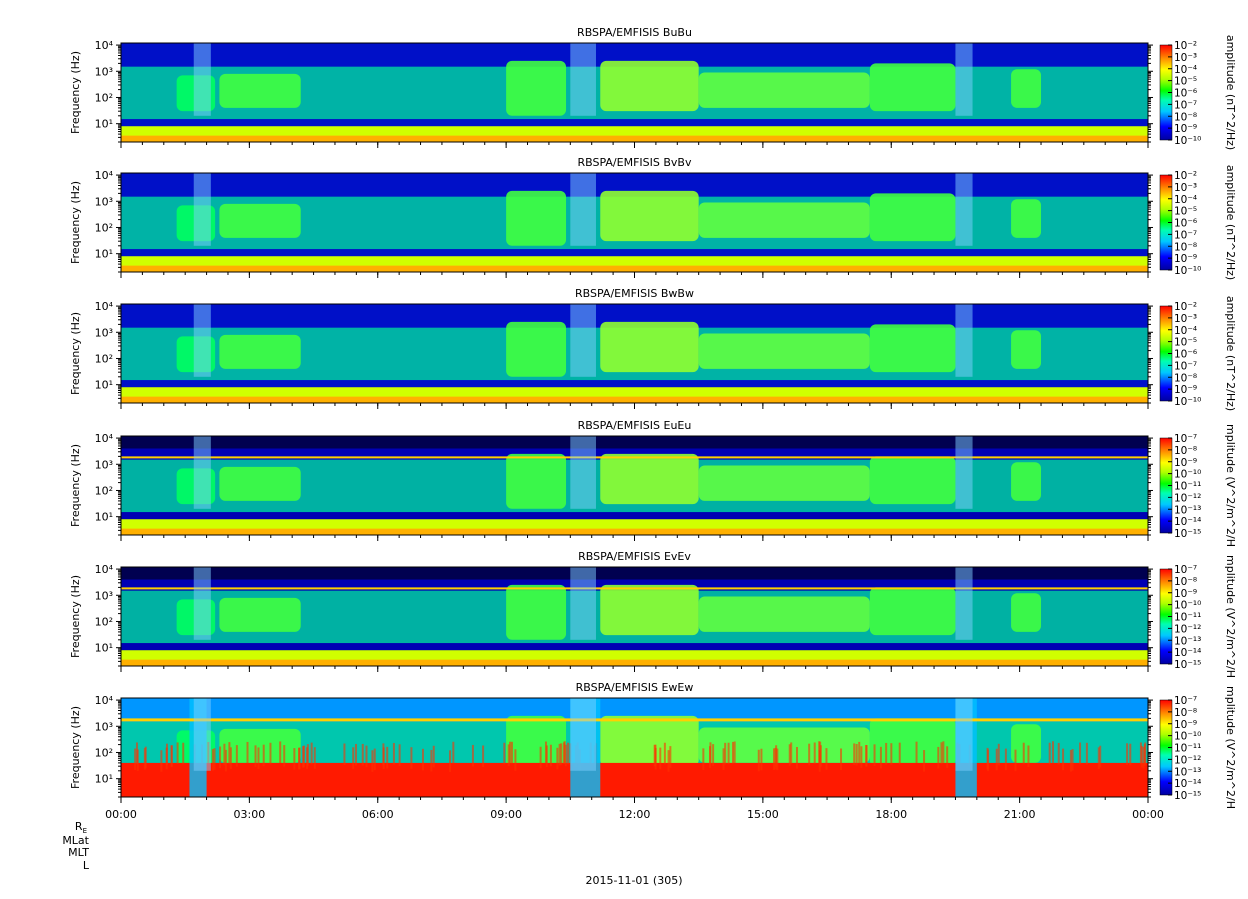  What do you see at coordinates (634, 556) in the screenshot?
I see `panel-title: RBSPA/EMFISIS EvEv` at bounding box center [634, 556].